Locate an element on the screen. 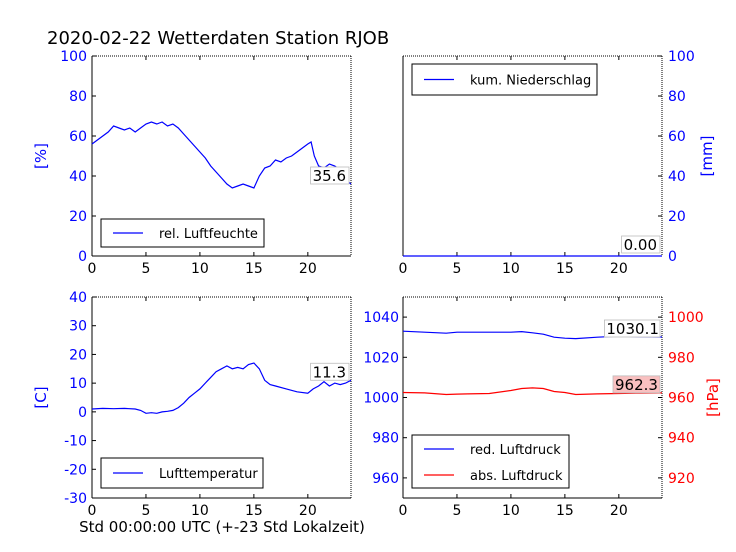 The width and height of the screenshot is (736, 552). legend-label: abs. Luftdruck is located at coordinates (516, 476).